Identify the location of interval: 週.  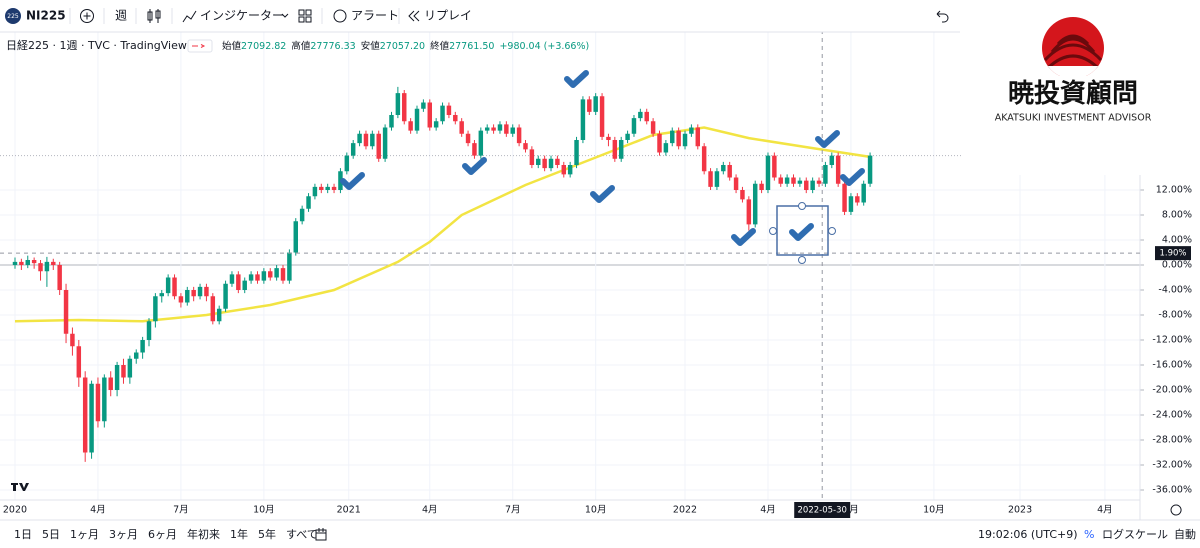
(121, 16).